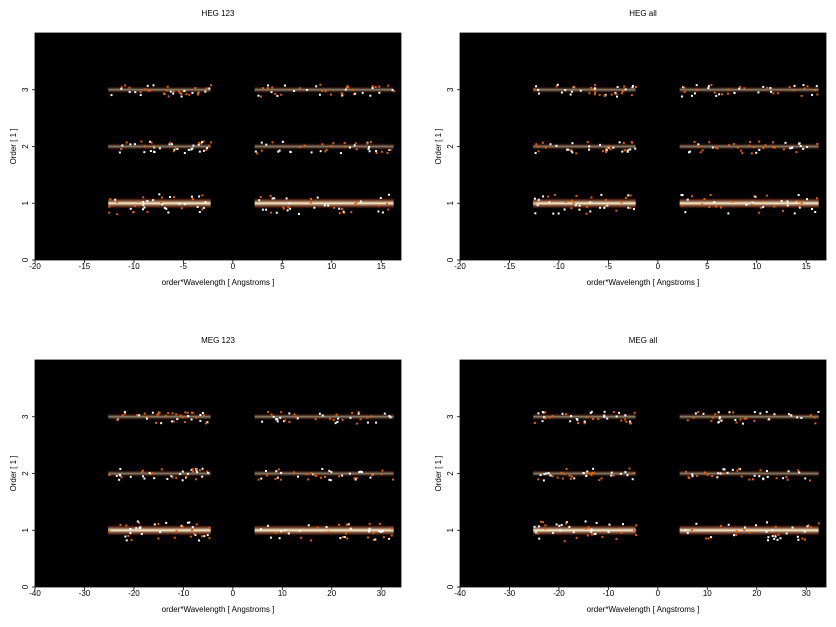 The height and width of the screenshot is (627, 836). I want to click on x-tick-label: 10, so click(756, 266).